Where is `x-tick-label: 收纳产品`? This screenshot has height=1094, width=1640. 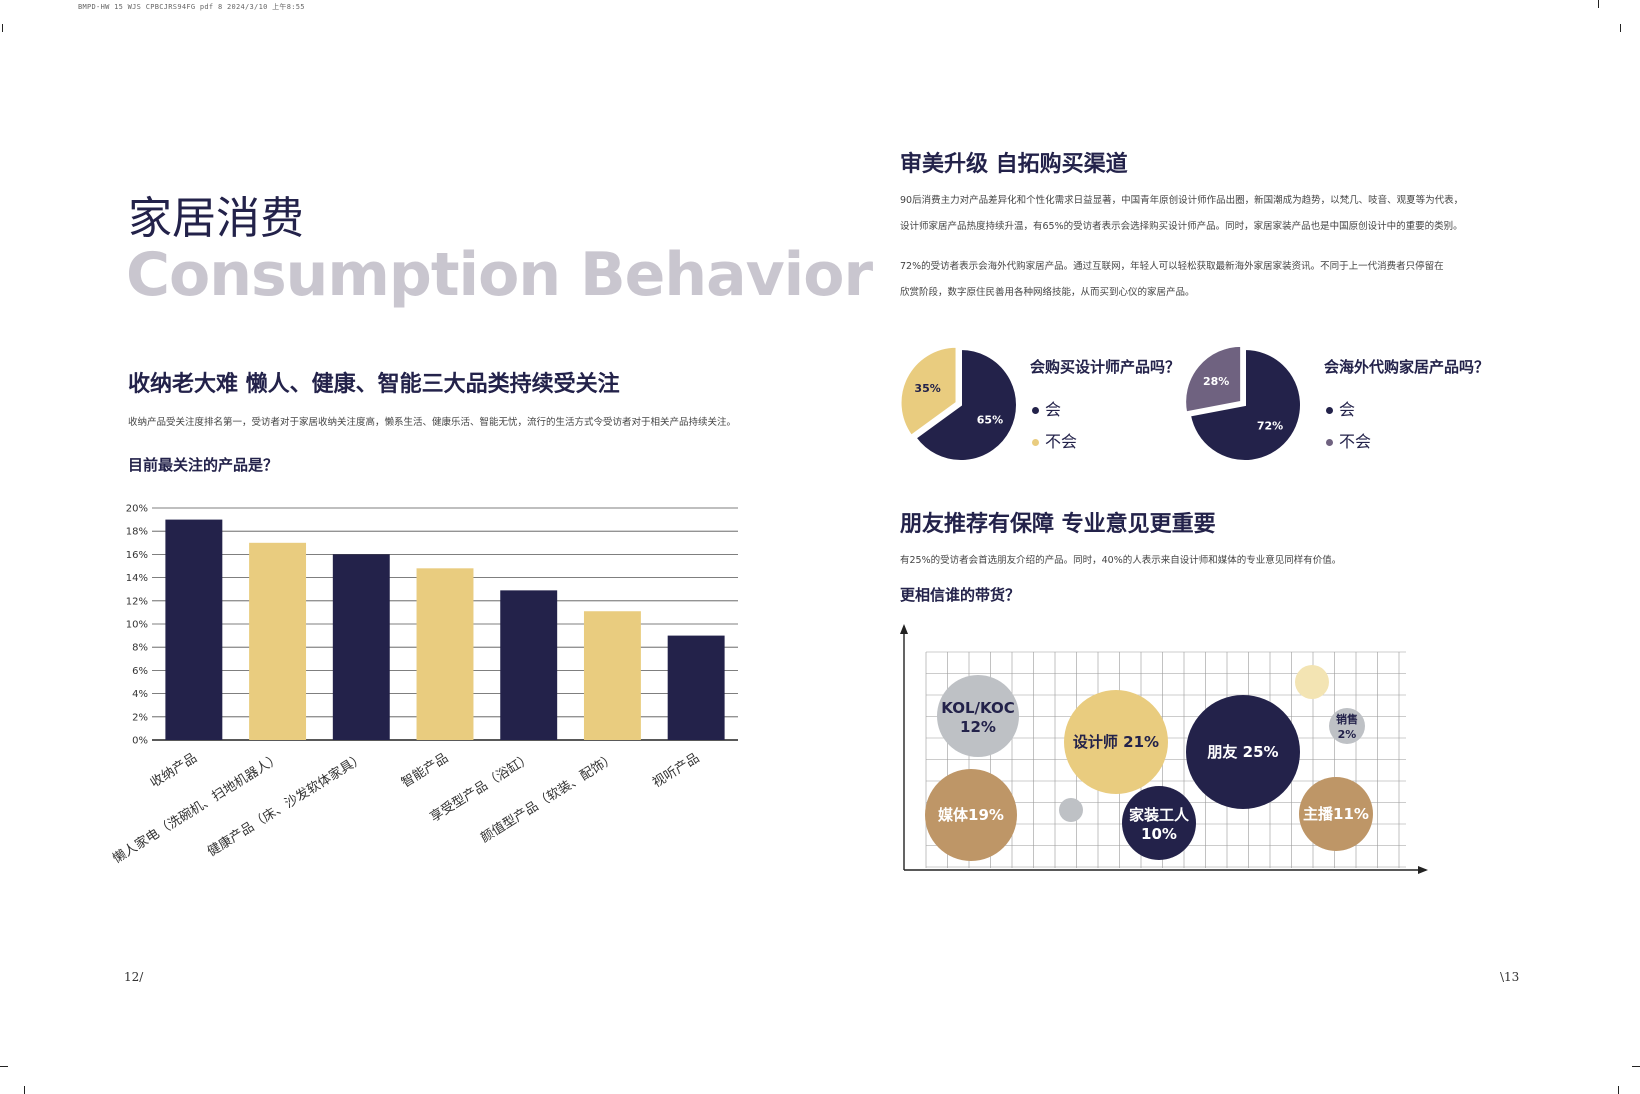
x-tick-label: 收纳产品 is located at coordinates (174, 771).